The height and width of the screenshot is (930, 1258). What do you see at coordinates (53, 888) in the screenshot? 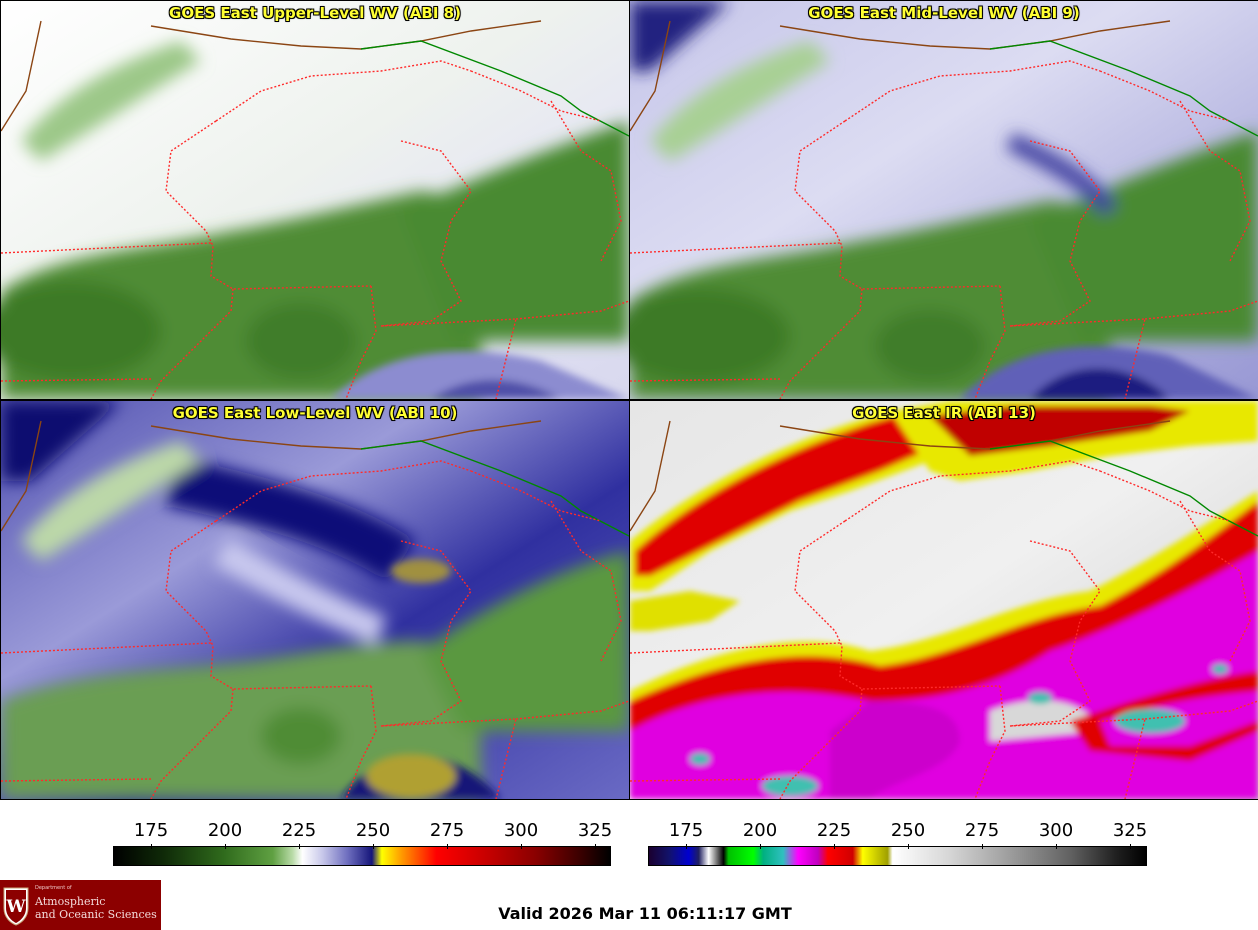
I see `logo-department-text: Department of` at bounding box center [53, 888].